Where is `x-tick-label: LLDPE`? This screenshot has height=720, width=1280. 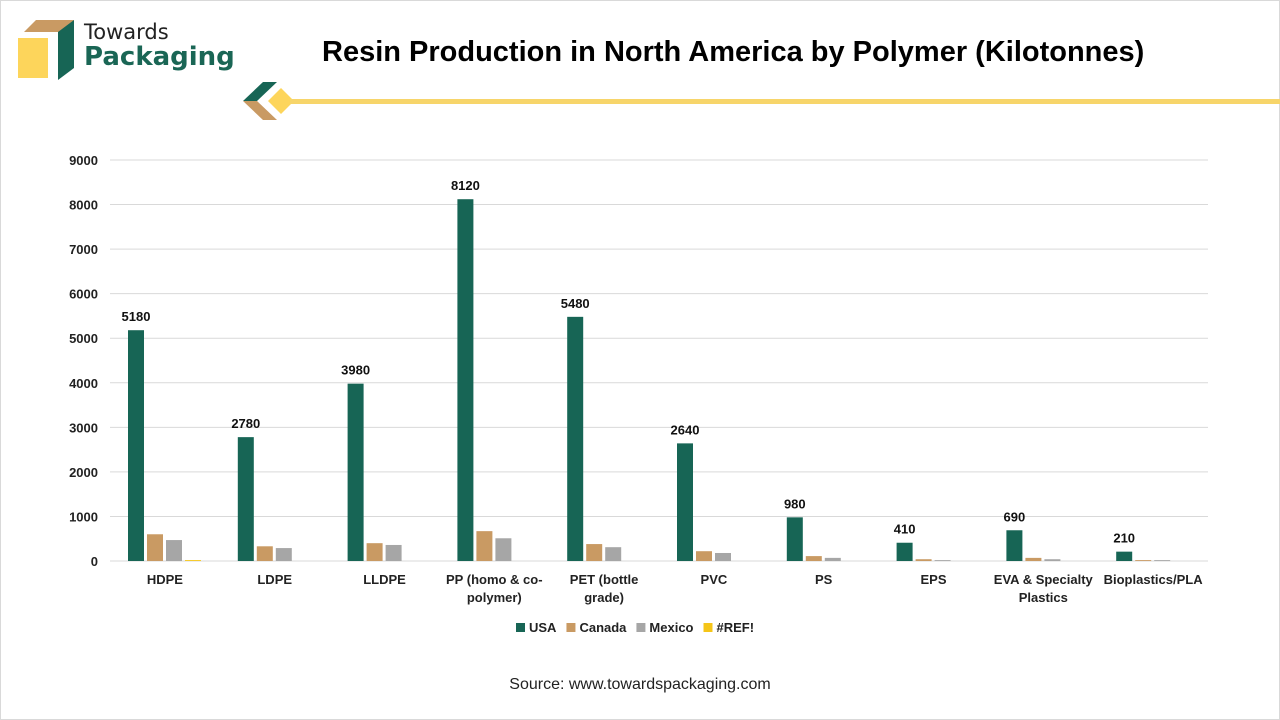
x-tick-label: LLDPE is located at coordinates (384, 579).